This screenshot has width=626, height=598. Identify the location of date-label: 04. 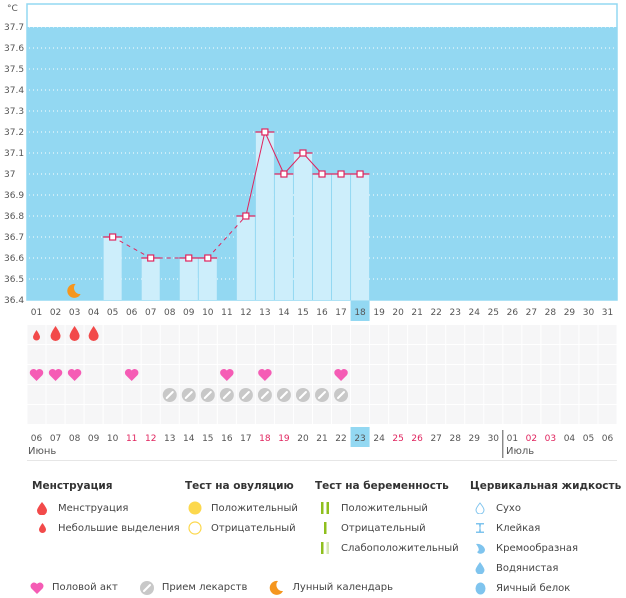
(570, 439).